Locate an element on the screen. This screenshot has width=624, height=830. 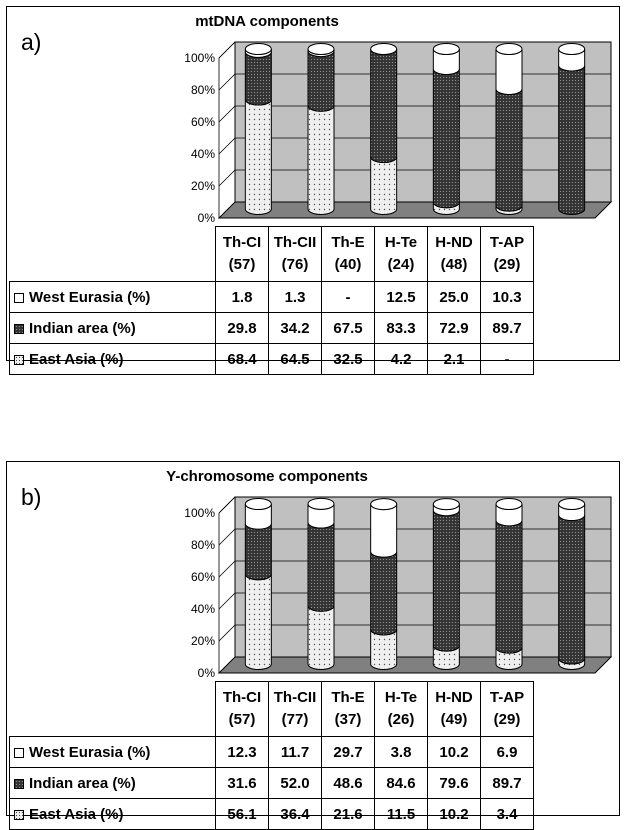
data-cell: 21.6 is located at coordinates (348, 814).